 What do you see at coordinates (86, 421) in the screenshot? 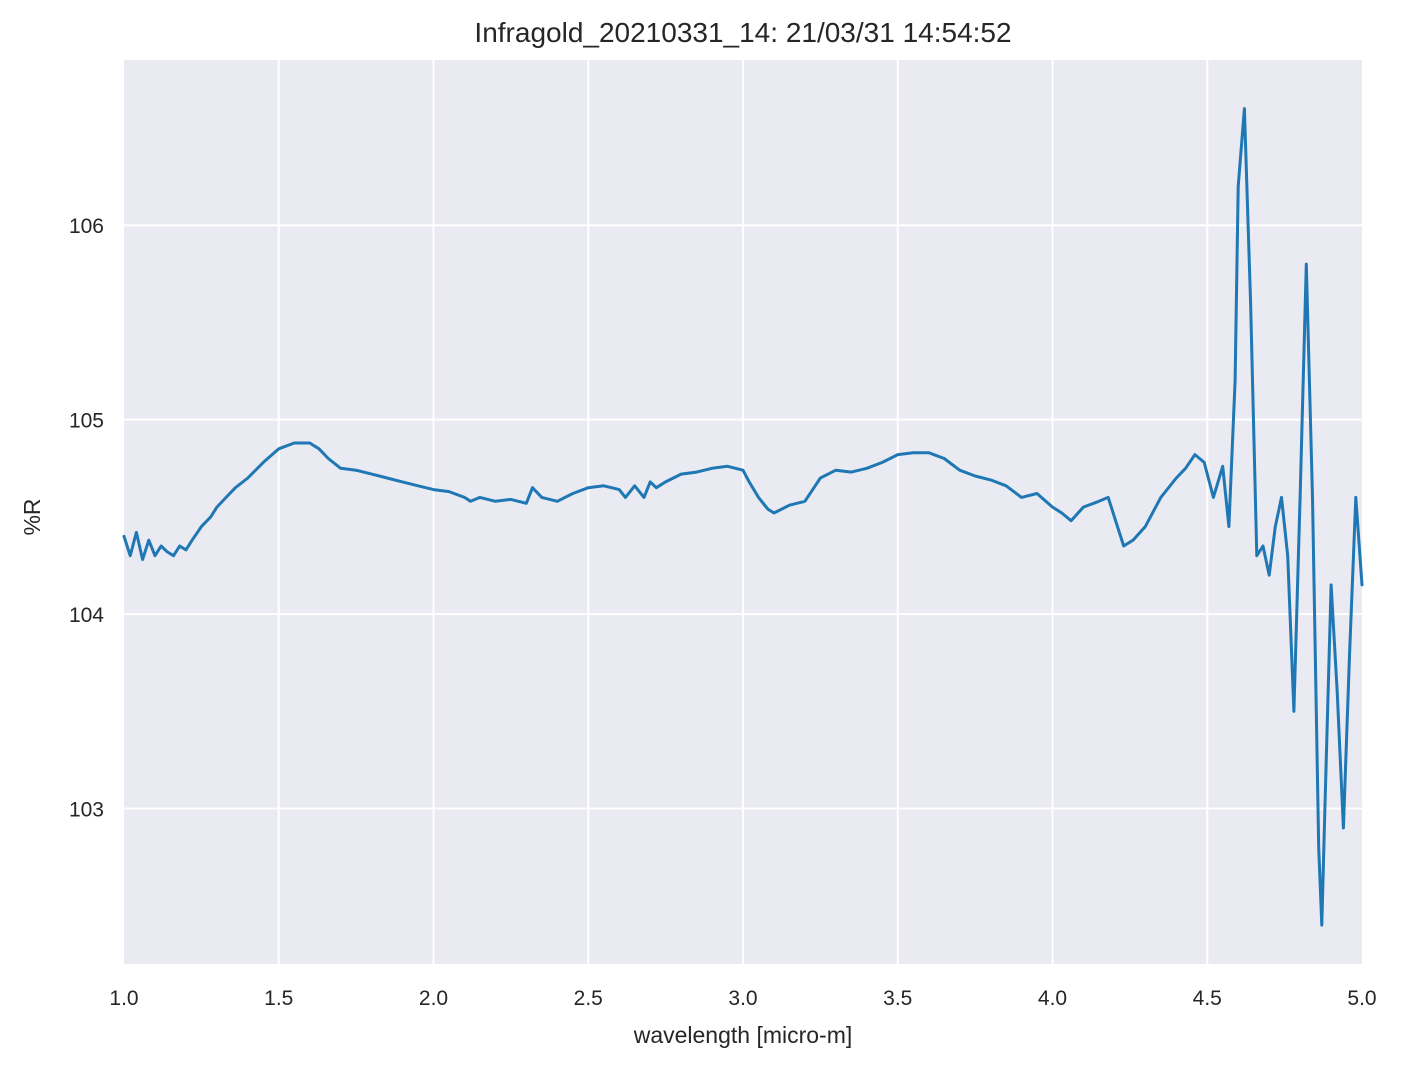
I see `y-tick-label: 105` at bounding box center [86, 421].